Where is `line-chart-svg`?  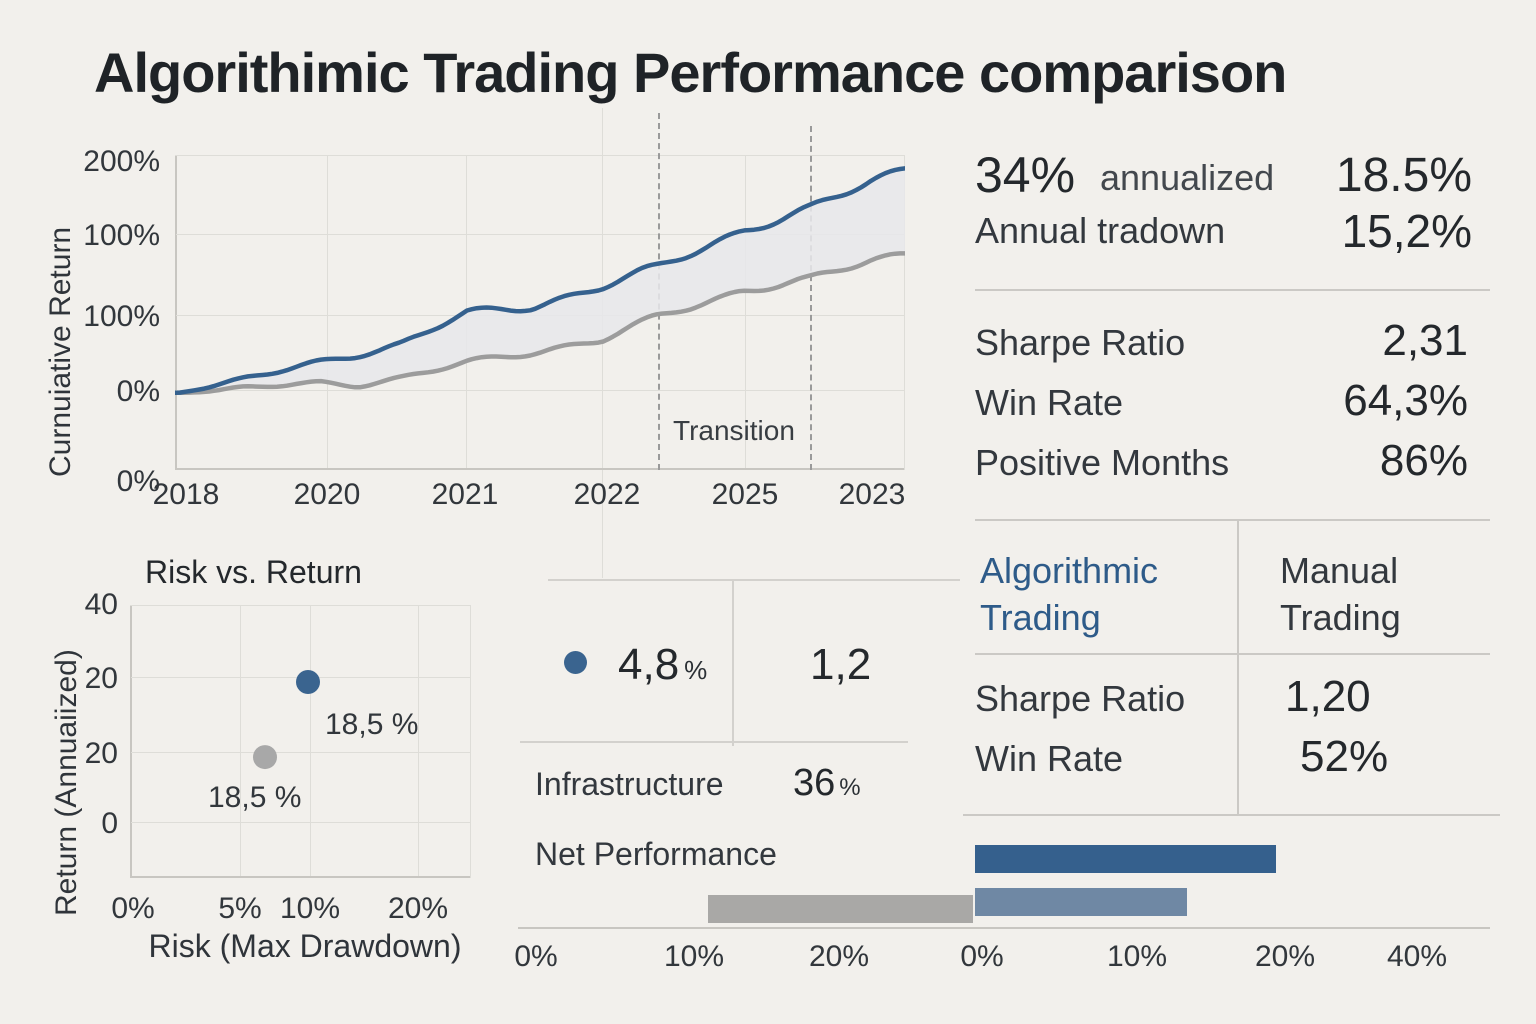
line-chart-svg is located at coordinates (540, 281).